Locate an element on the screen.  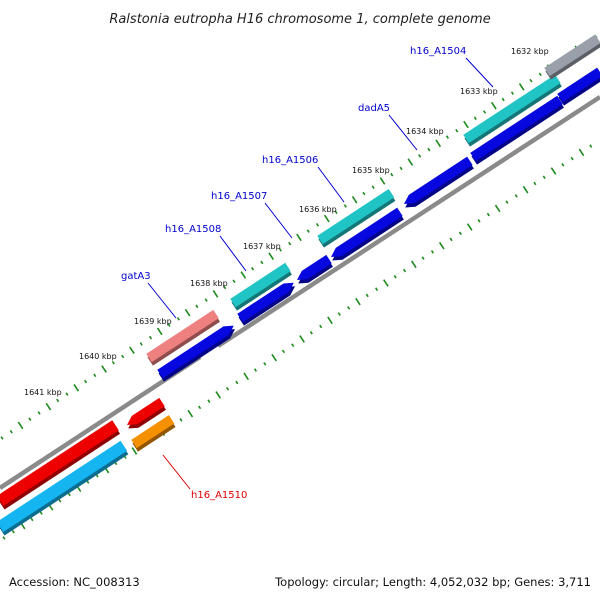
gene-arrow-h16-a1508-face is located at coordinates (260, 285).